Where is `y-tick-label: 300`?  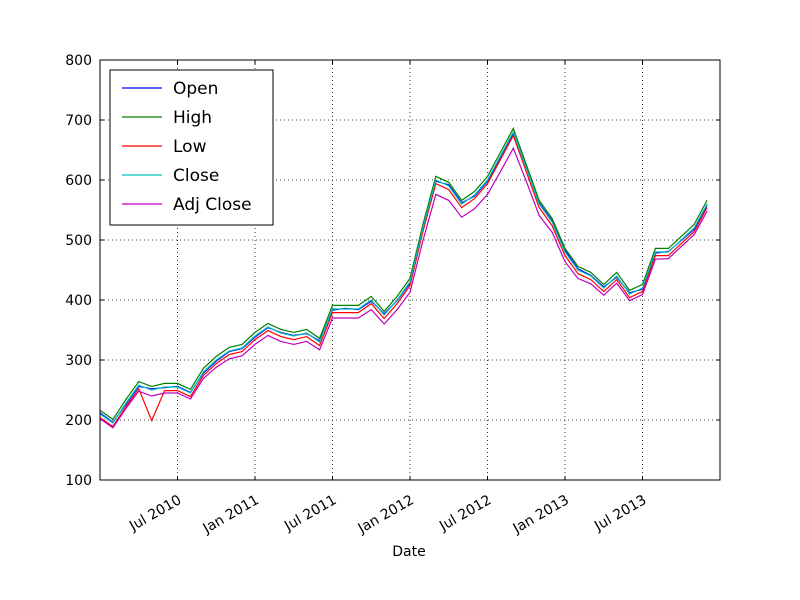 y-tick-label: 300 is located at coordinates (78, 361).